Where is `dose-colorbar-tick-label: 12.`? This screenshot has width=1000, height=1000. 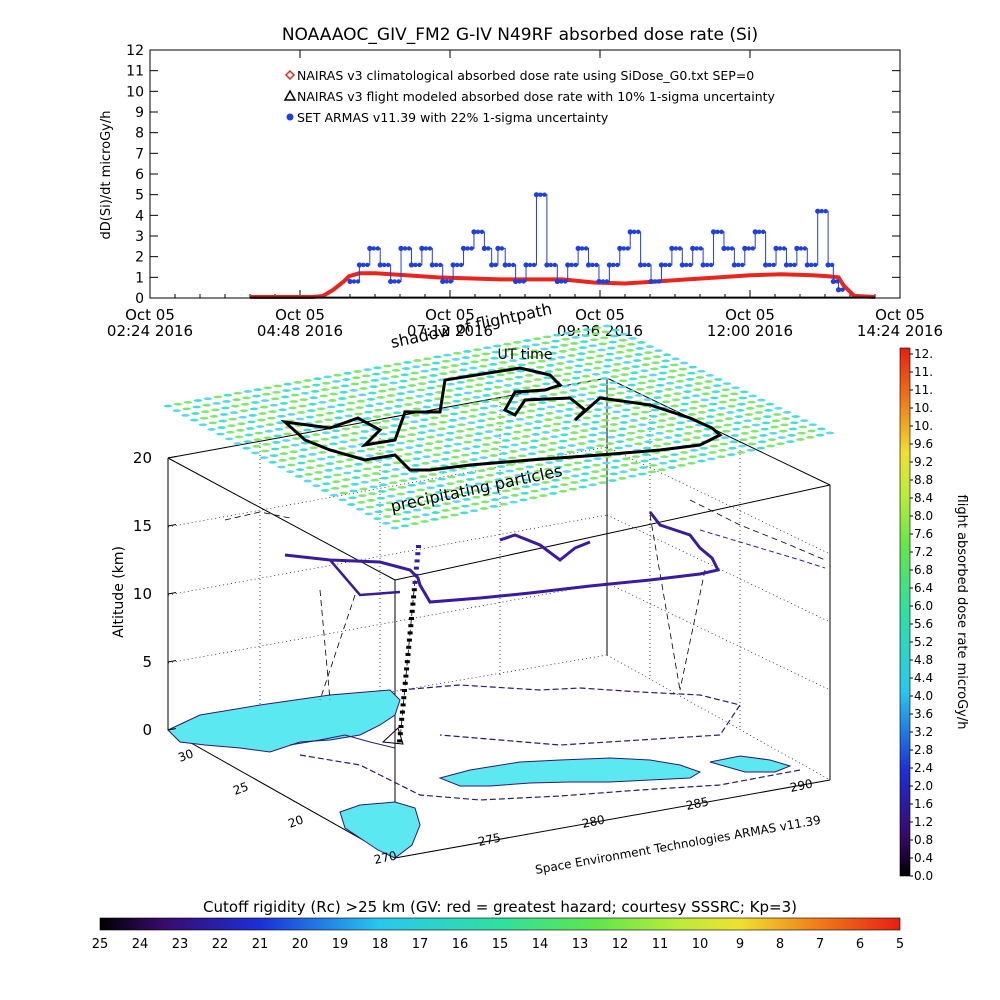
dose-colorbar-tick-label: 12. is located at coordinates (923, 354).